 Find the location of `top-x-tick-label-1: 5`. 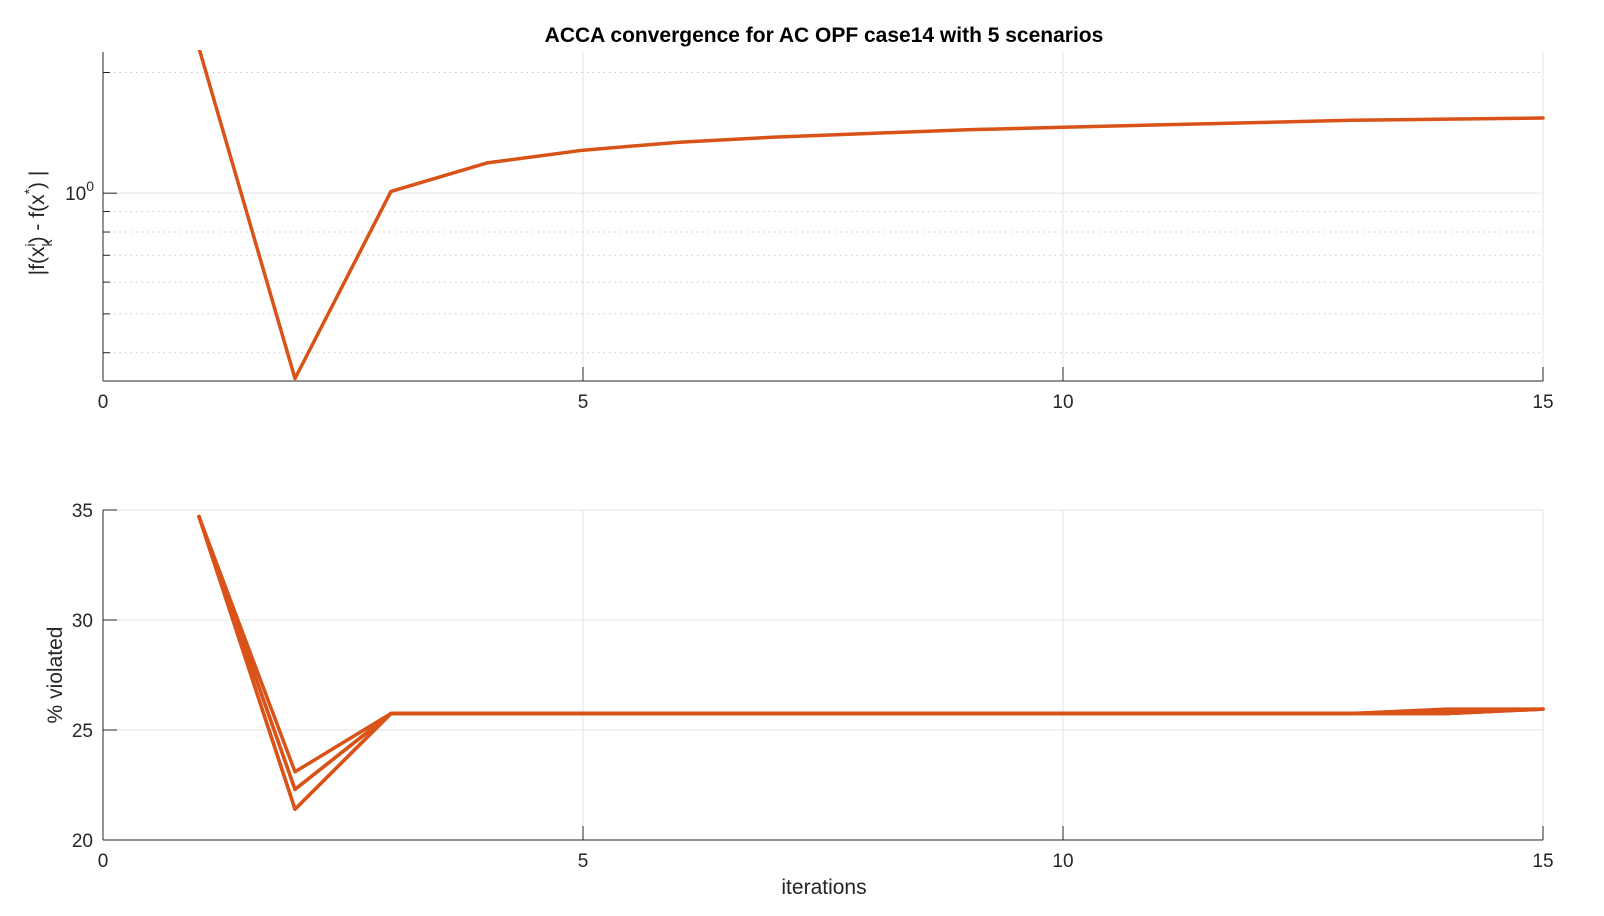

top-x-tick-label-1: 5 is located at coordinates (583, 402).